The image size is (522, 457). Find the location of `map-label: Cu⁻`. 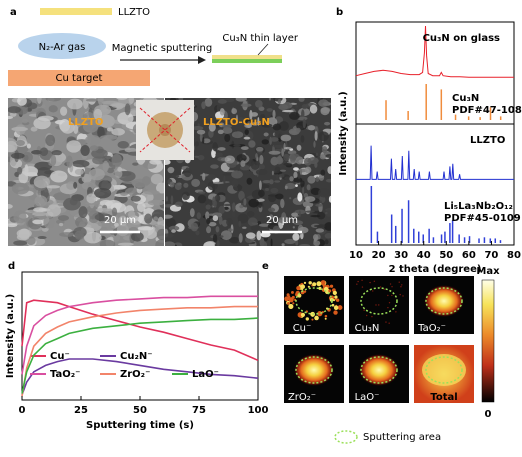

map-label: Cu⁻ is located at coordinates (302, 328).